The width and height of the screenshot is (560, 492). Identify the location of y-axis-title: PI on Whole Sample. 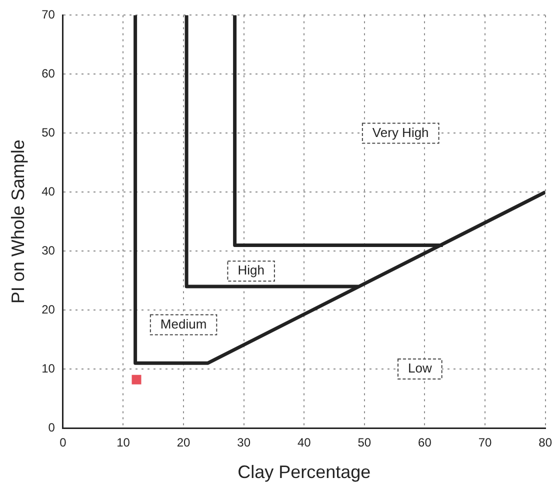
(18, 222).